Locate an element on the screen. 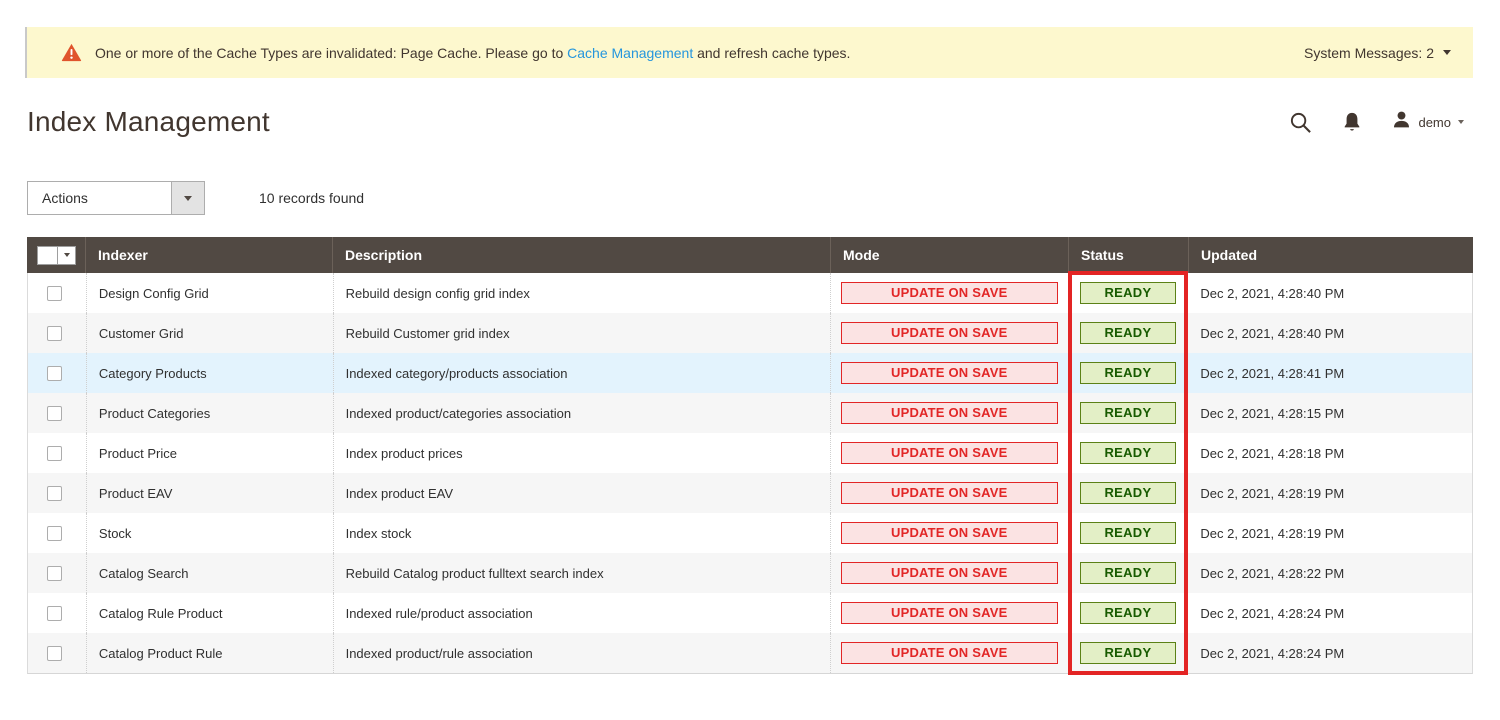  indexer-cell: Category Products is located at coordinates (209, 373).